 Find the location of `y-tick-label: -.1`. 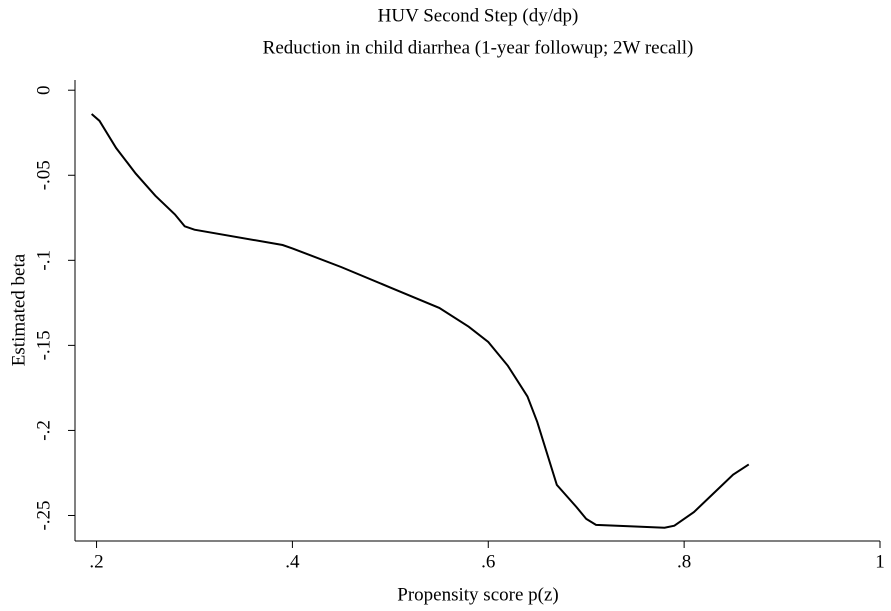

y-tick-label: -.1 is located at coordinates (43, 260).